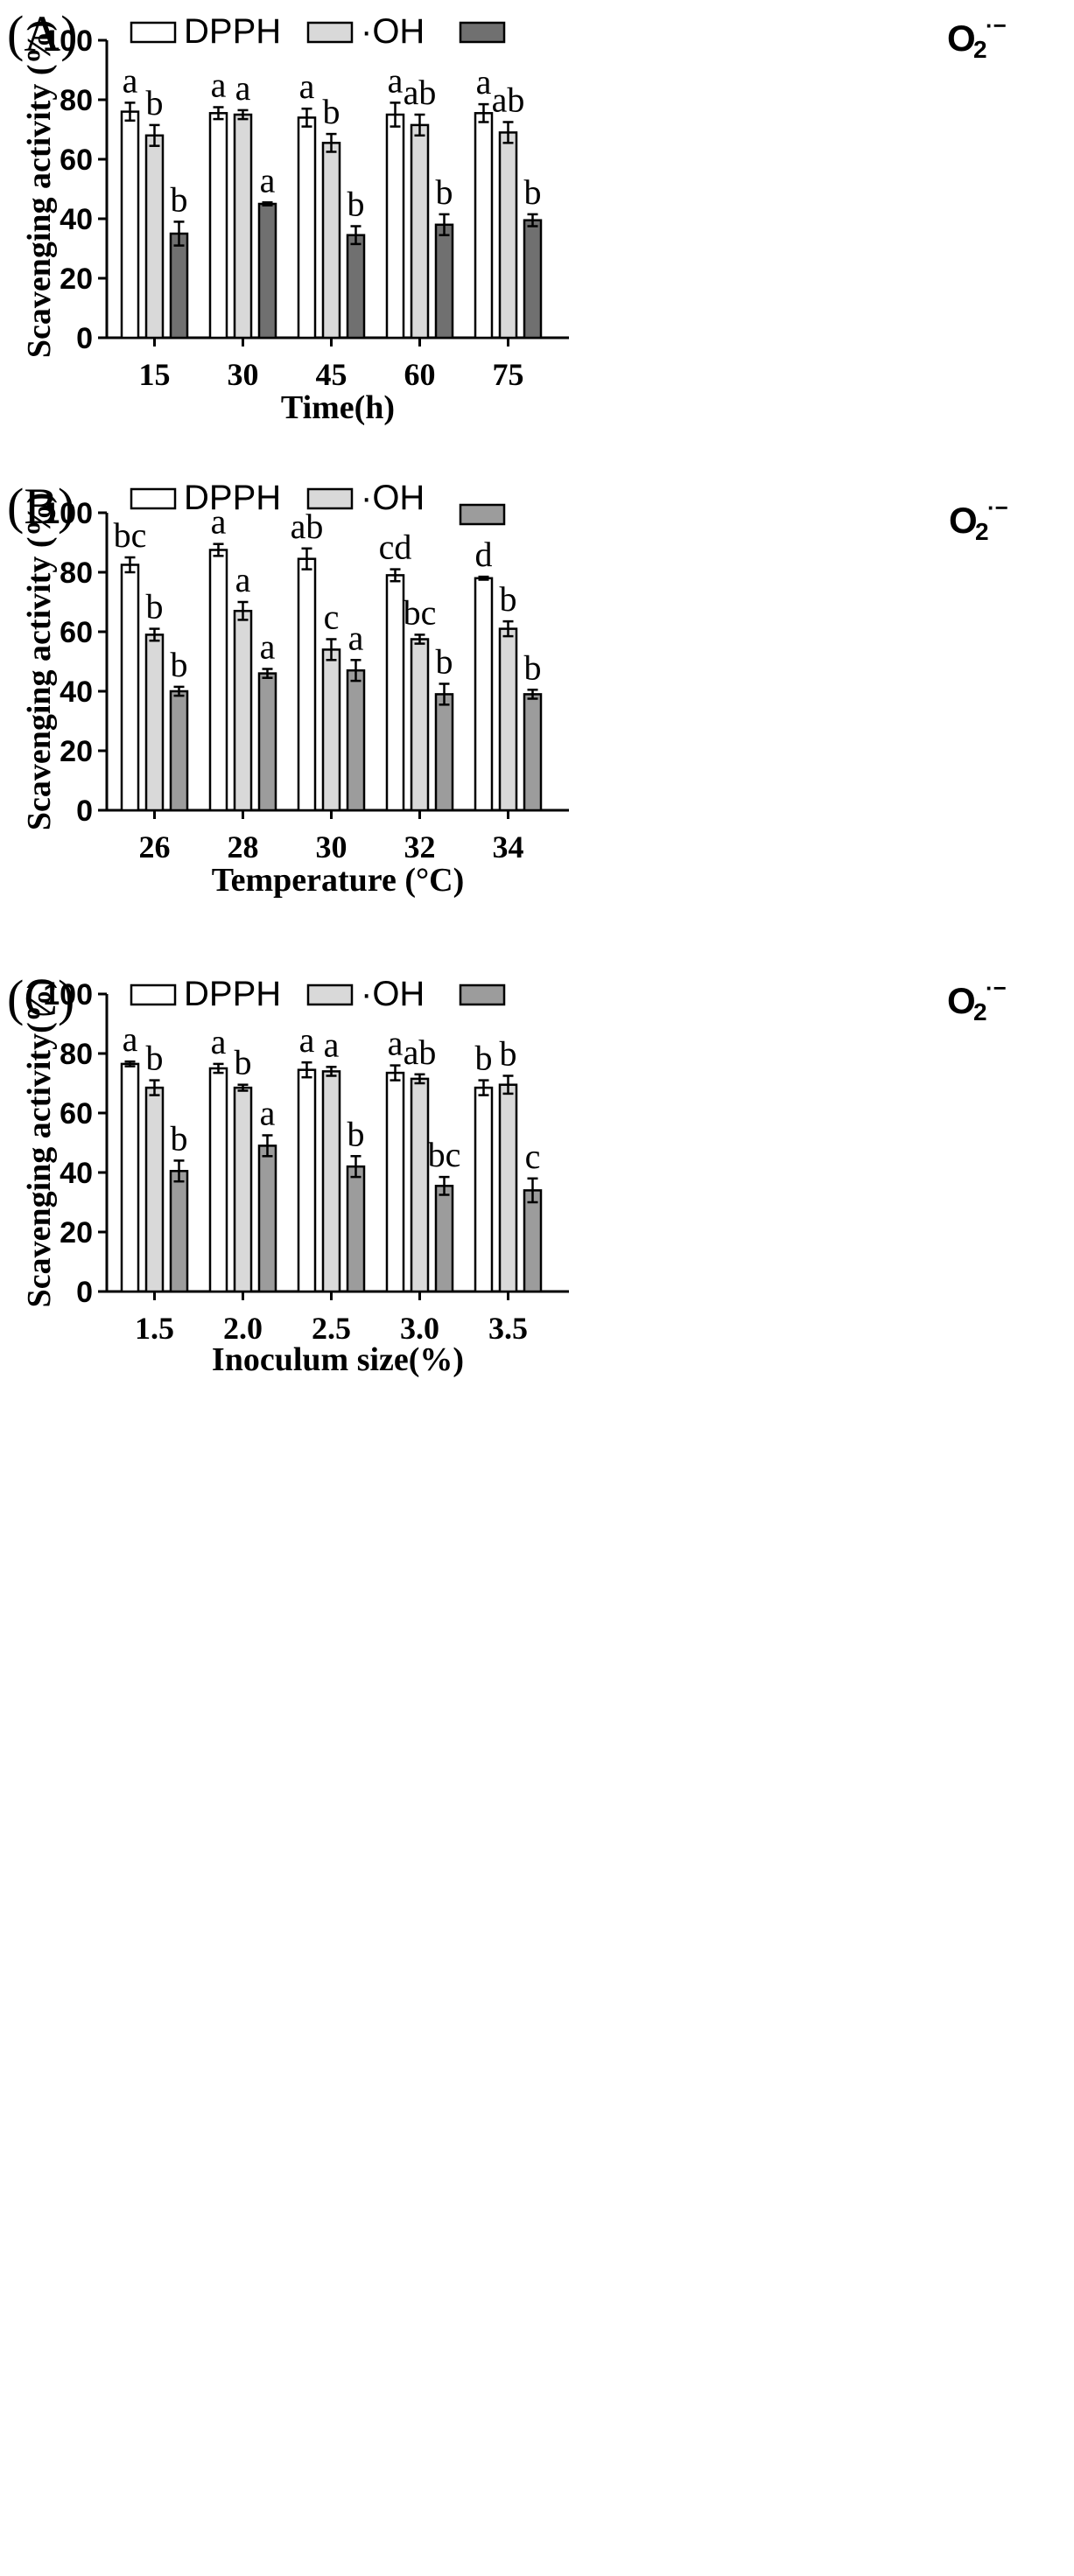 The image size is (1074, 2576). Describe the element at coordinates (76, 751) in the screenshot. I see `y-tick-label: 20` at that location.